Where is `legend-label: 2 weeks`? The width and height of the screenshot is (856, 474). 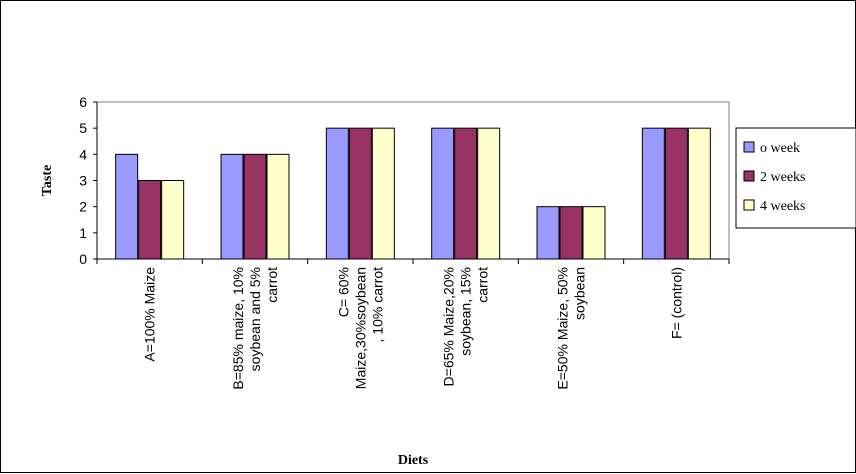 legend-label: 2 weeks is located at coordinates (783, 177).